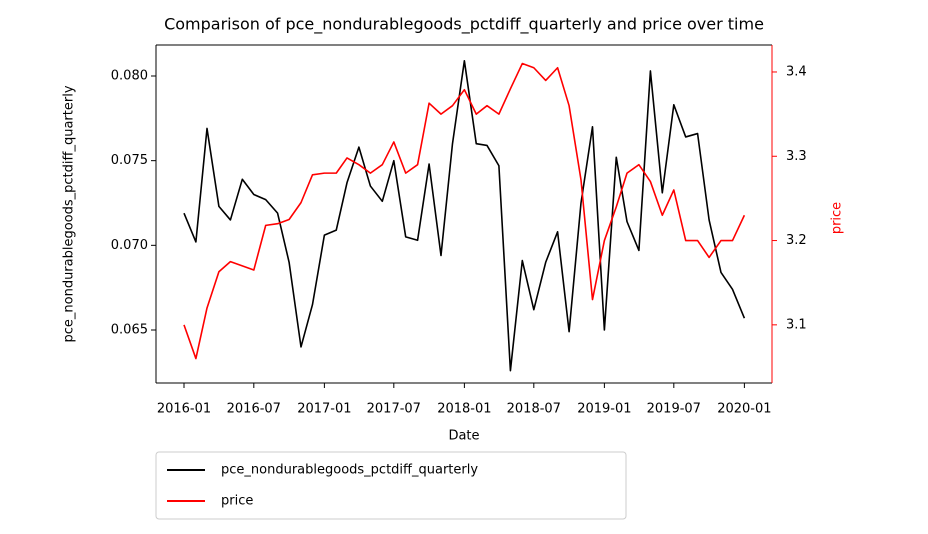  What do you see at coordinates (129, 329) in the screenshot?
I see `y-tick-label: 0.065` at bounding box center [129, 329].